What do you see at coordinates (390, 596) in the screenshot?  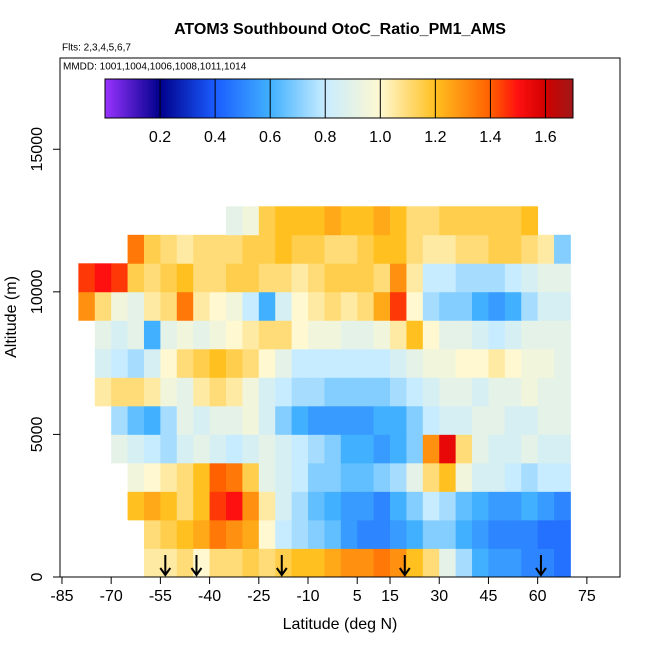 I see `x-tick-label: 15` at bounding box center [390, 596].